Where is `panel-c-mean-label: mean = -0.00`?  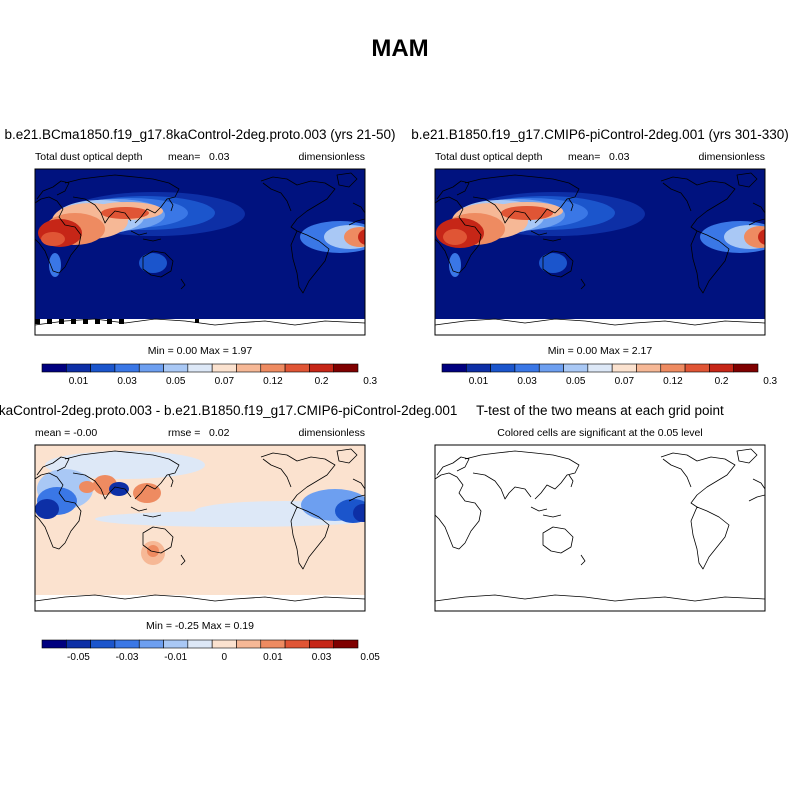
panel-c-mean-label: mean = -0.00 is located at coordinates (66, 433).